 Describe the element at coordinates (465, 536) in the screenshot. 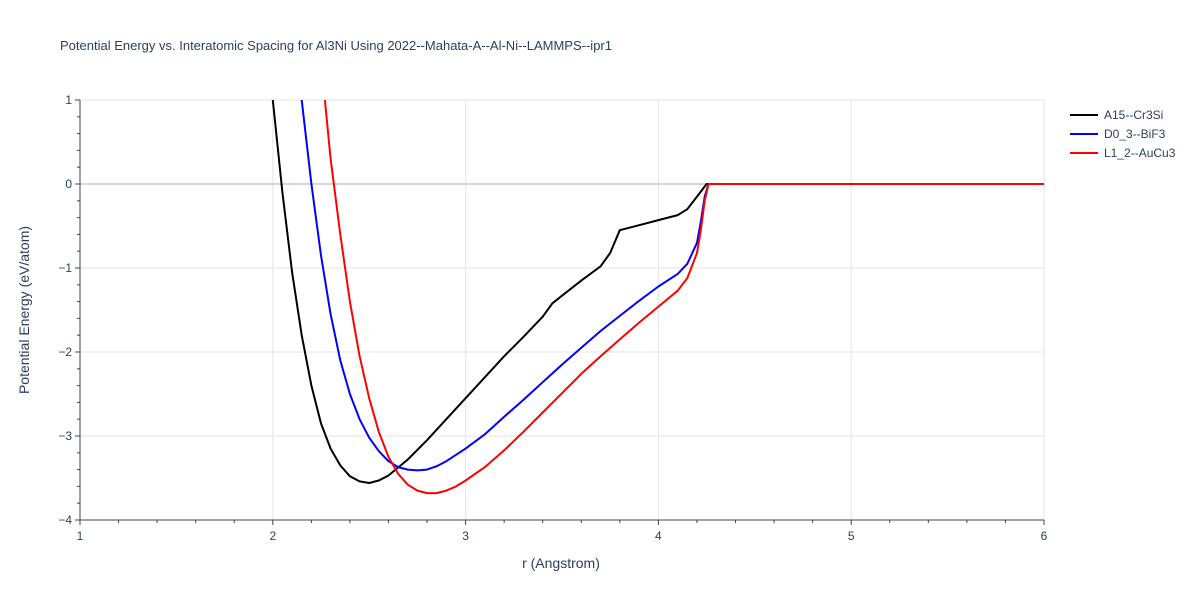

I see `x-tick-label: 3` at that location.